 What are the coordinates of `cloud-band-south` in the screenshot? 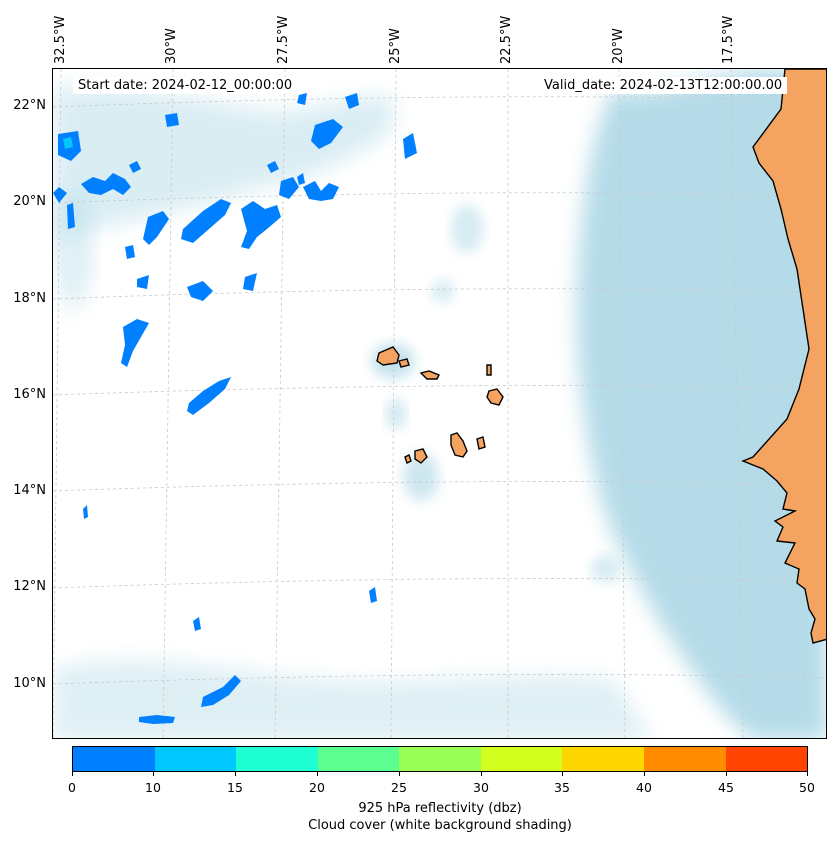 It's located at (352, 699).